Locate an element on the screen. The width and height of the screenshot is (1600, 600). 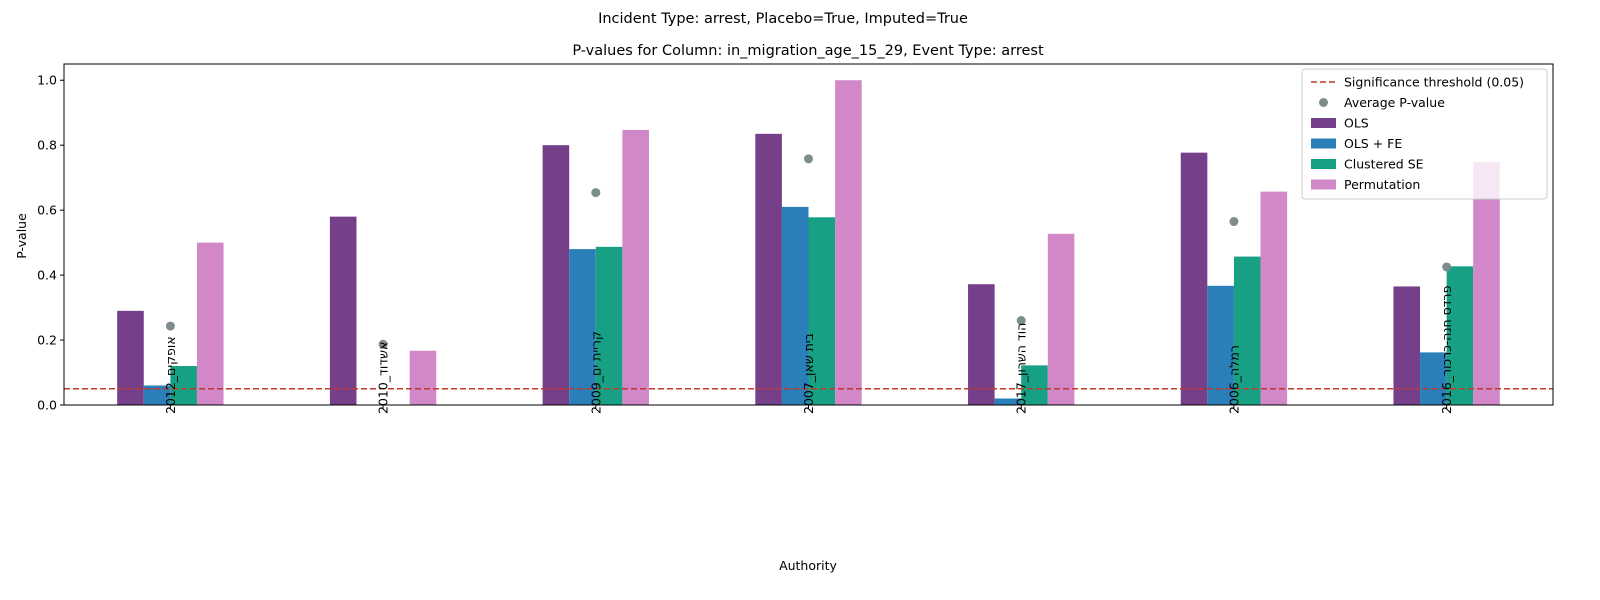
y-tick-label: 0.2 is located at coordinates (47, 340).